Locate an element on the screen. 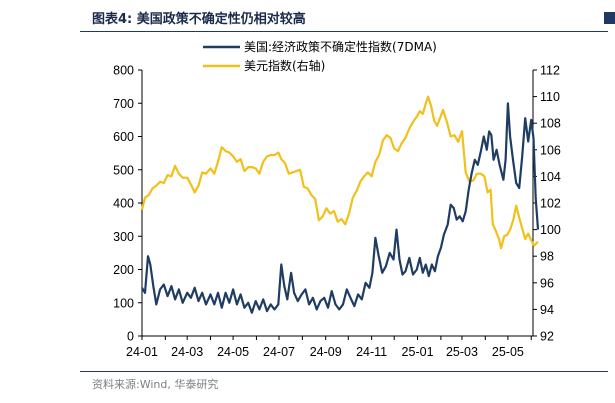  y-right-tick-label: 100 is located at coordinates (550, 230).